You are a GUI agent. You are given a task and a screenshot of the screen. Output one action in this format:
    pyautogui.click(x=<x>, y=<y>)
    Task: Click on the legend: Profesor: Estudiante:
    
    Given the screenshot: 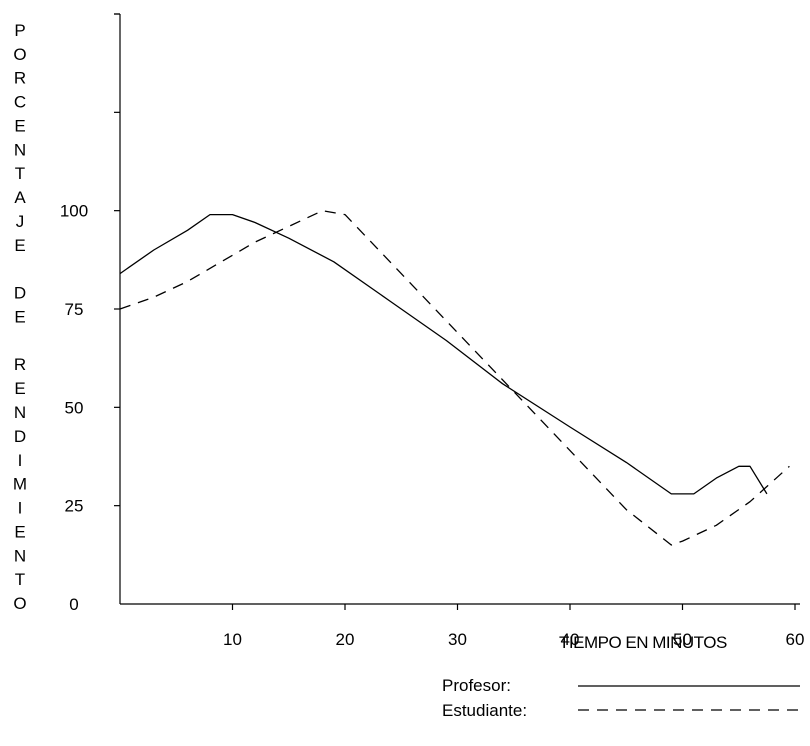 What is the action you would take?
    pyautogui.click(x=621, y=698)
    